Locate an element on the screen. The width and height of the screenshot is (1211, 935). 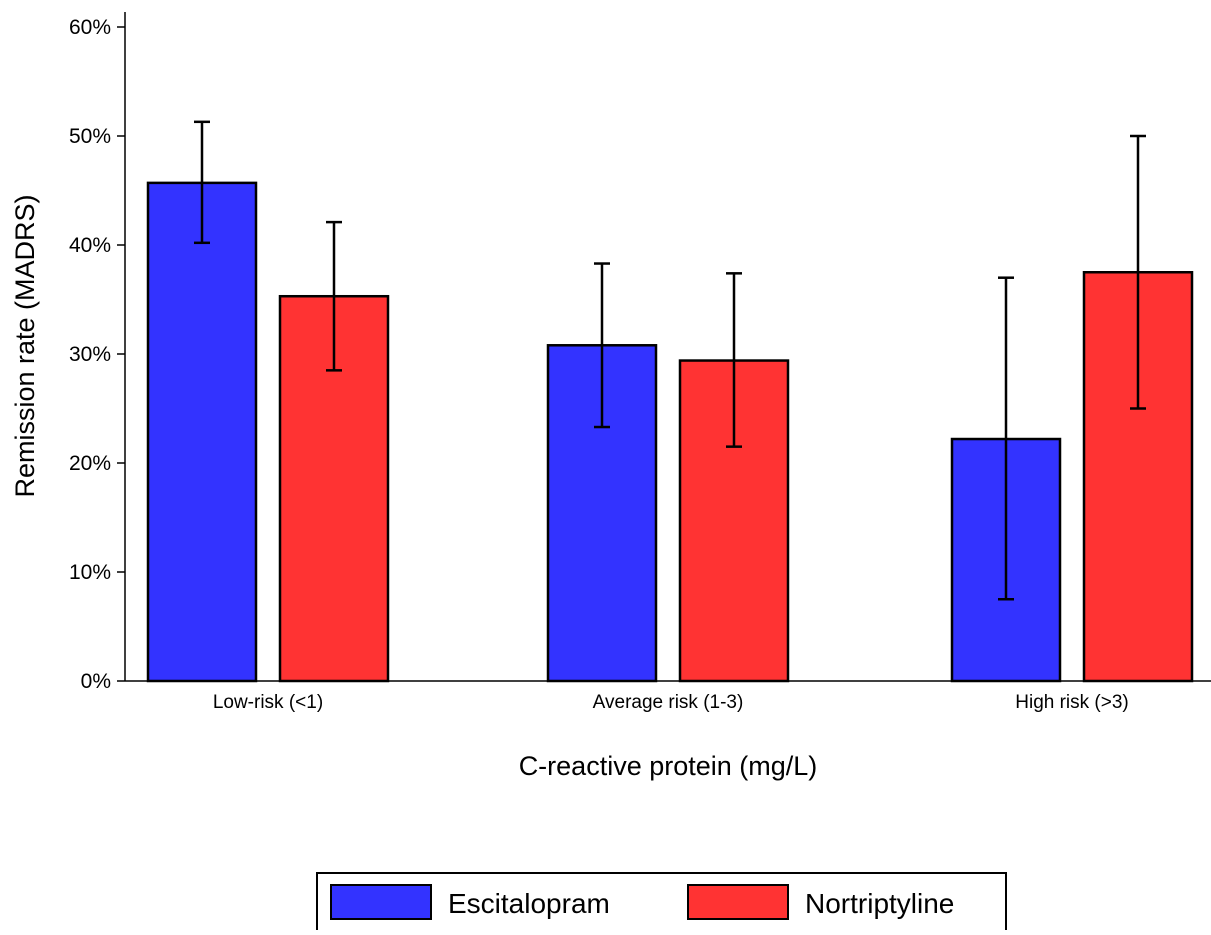
y-tick-label: 0% is located at coordinates (96, 681).